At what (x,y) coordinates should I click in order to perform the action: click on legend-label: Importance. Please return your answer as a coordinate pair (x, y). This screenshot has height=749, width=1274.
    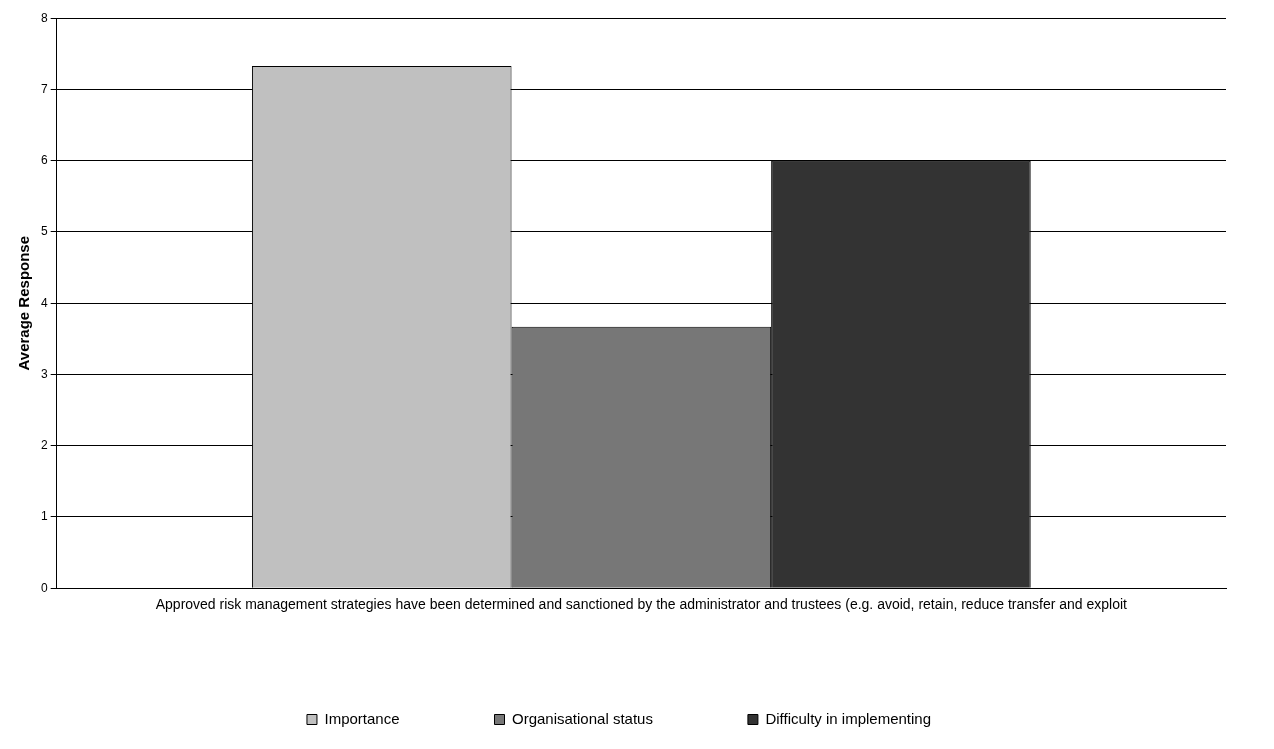
    Looking at the image, I should click on (362, 718).